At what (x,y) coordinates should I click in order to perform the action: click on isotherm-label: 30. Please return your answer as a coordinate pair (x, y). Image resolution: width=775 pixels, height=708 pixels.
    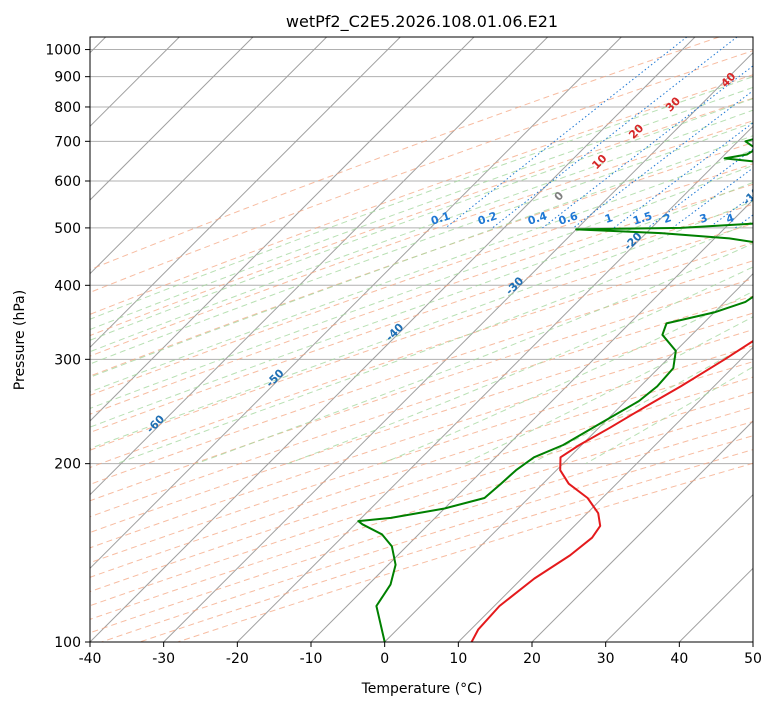
    Looking at the image, I should click on (673, 104).